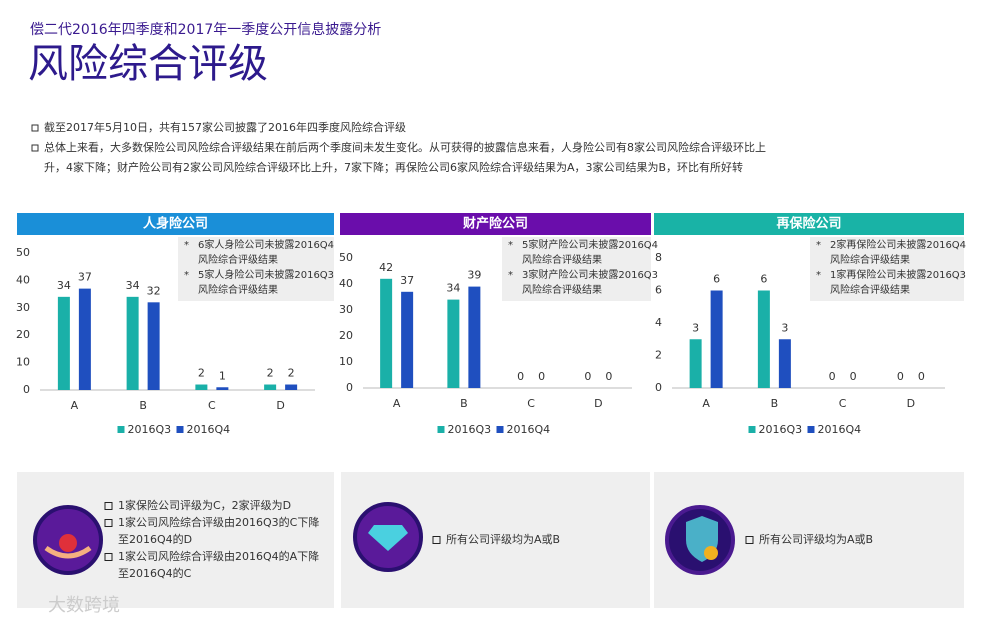 Image resolution: width=982 pixels, height=626 pixels. What do you see at coordinates (154, 290) in the screenshot?
I see `data-label: 32` at bounding box center [154, 290].